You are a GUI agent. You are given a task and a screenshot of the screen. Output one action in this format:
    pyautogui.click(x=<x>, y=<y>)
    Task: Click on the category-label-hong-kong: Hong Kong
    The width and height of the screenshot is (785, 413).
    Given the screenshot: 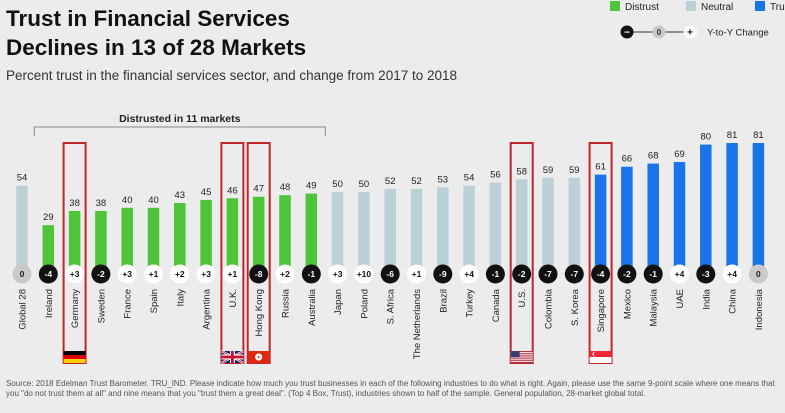 What is the action you would take?
    pyautogui.click(x=259, y=313)
    